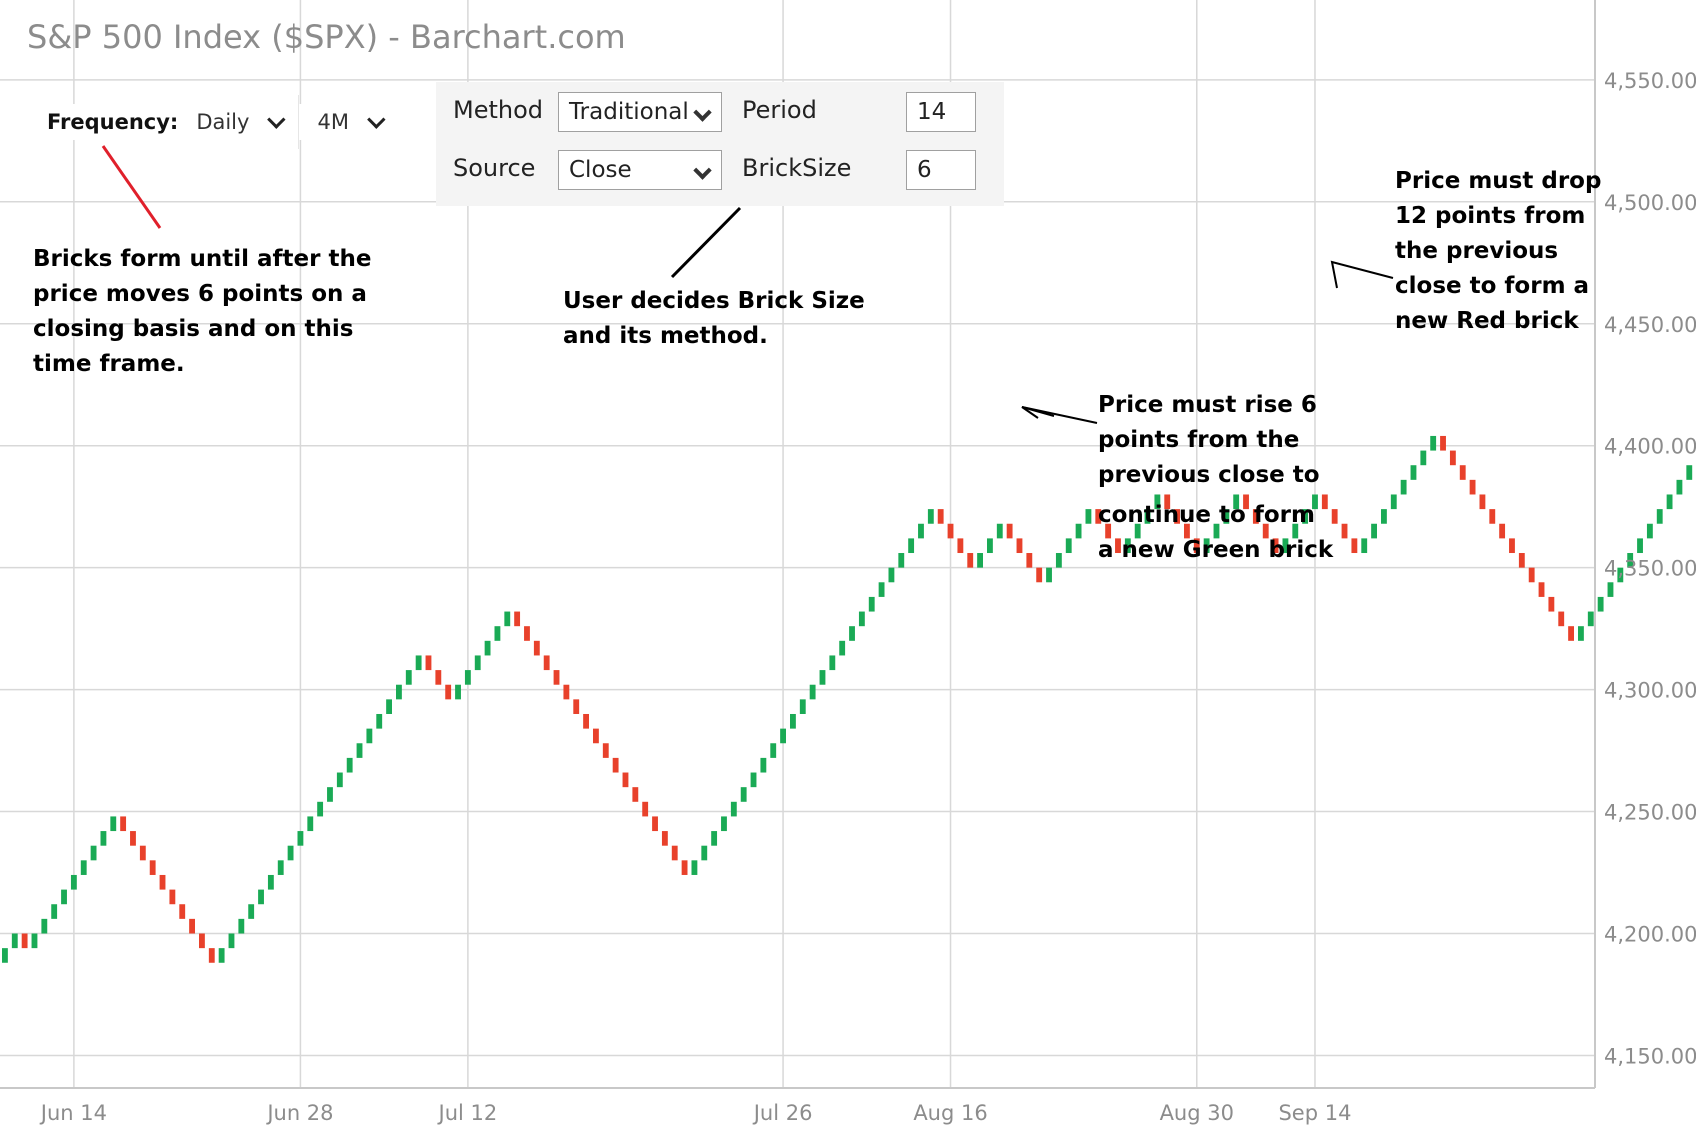 The height and width of the screenshot is (1128, 1696). I want to click on frequency-label: Frequency:, so click(113, 122).